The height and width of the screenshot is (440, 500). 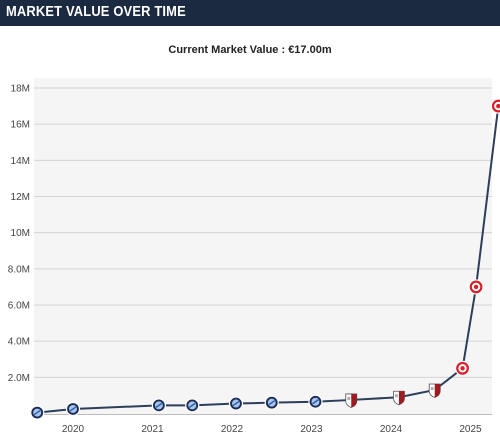 I want to click on y-axis-ticks: 2.0M 4.0M 6.0M 8.0M 10M 12M 14M 16M 18M, so click(x=19, y=234).